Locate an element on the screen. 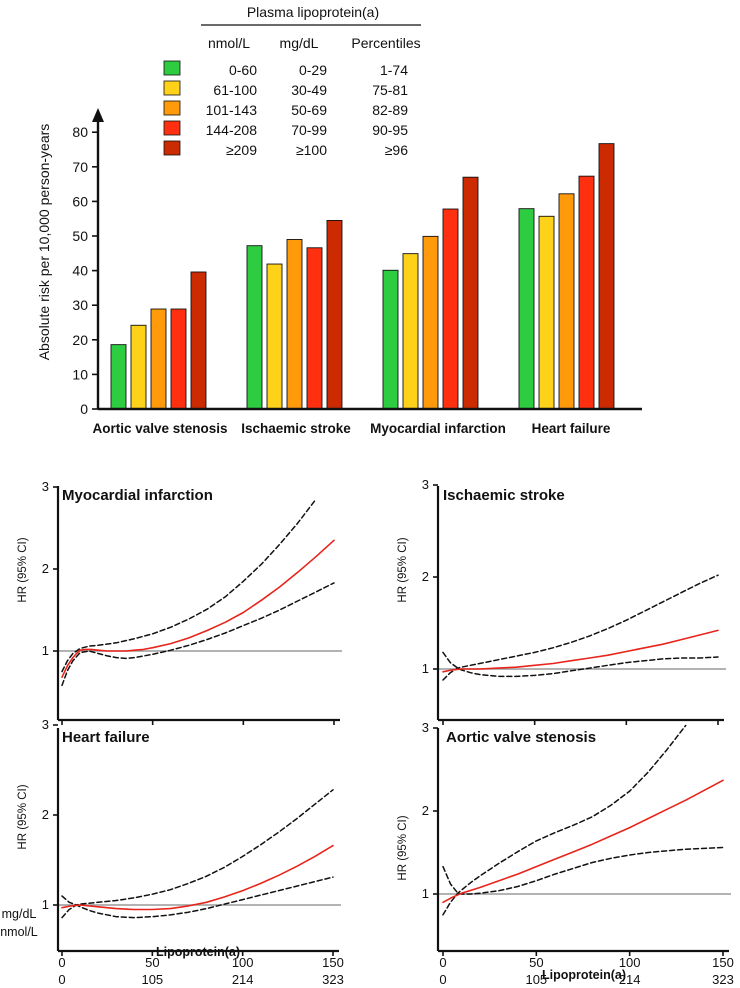 This screenshot has width=740, height=988. hr-y-tick-label-mi-1: 1 is located at coordinates (45, 650).